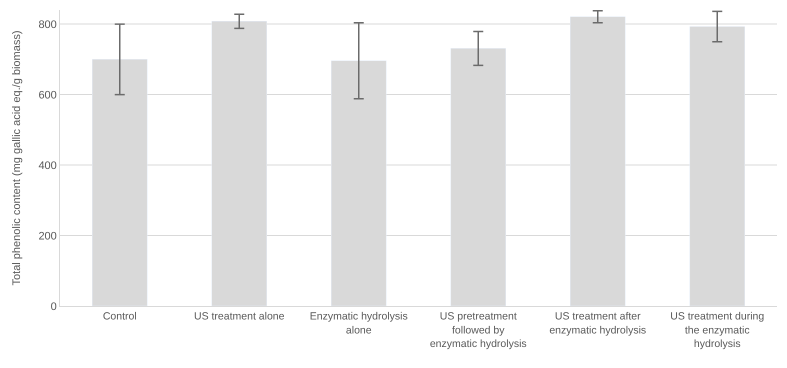 Image resolution: width=787 pixels, height=368 pixels. Describe the element at coordinates (359, 323) in the screenshot. I see `x-tick-label: Enzymatic hydrolysis alone` at that location.